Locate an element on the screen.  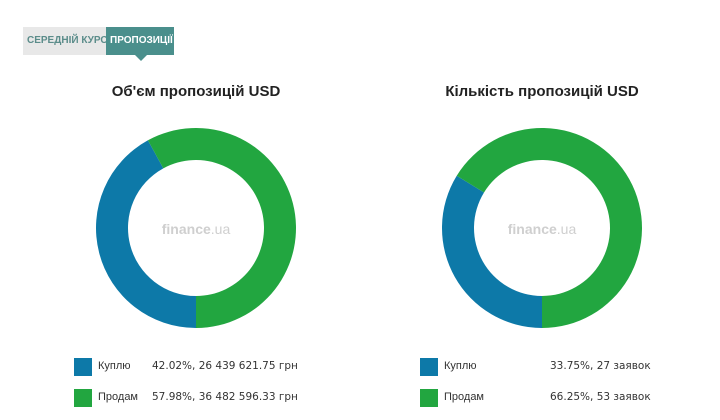
donut-chart-volume: finance.ua is located at coordinates (196, 228).